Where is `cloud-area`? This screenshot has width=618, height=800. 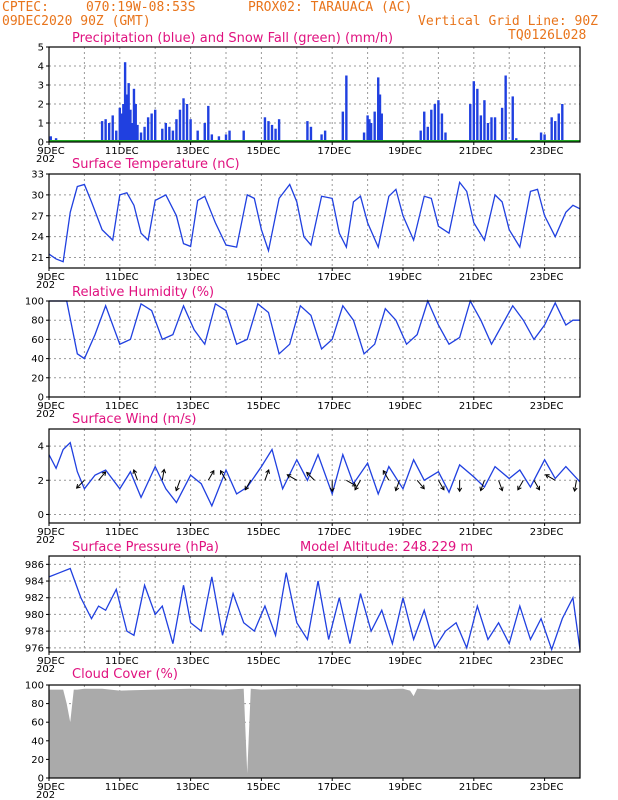 cloud-area is located at coordinates (314, 733).